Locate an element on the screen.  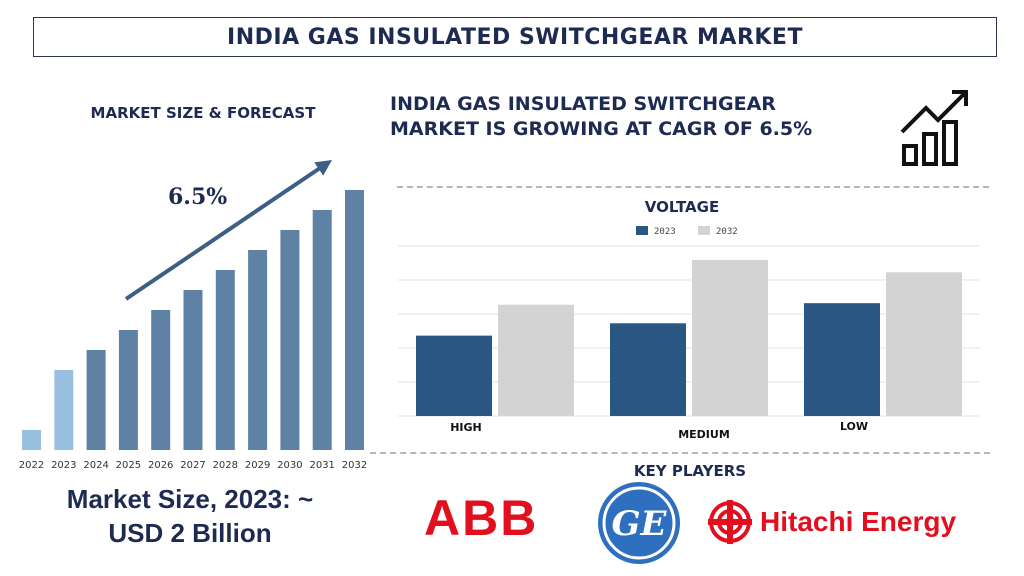
abb-logo-text: ABB is located at coordinates (481, 518).